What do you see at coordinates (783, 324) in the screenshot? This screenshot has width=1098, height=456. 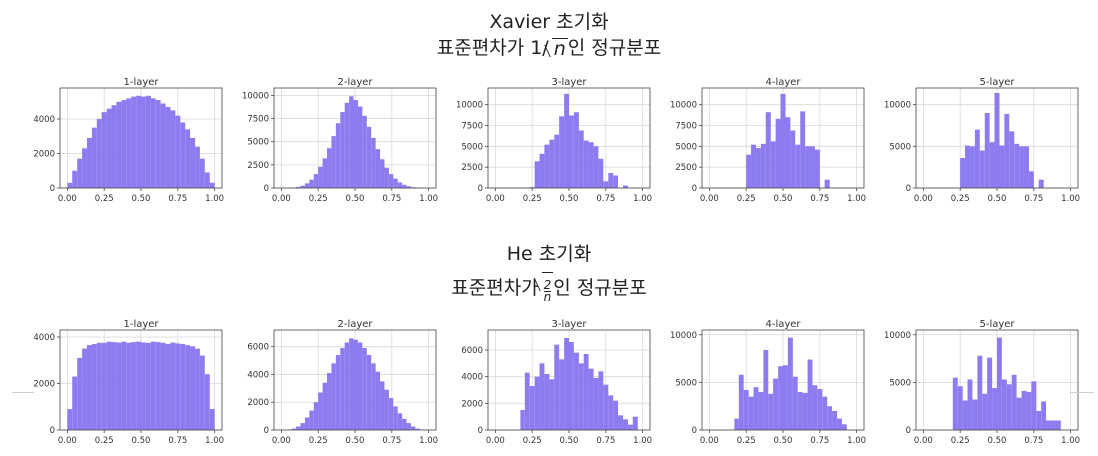 I see `chart-title: 4-layer` at bounding box center [783, 324].